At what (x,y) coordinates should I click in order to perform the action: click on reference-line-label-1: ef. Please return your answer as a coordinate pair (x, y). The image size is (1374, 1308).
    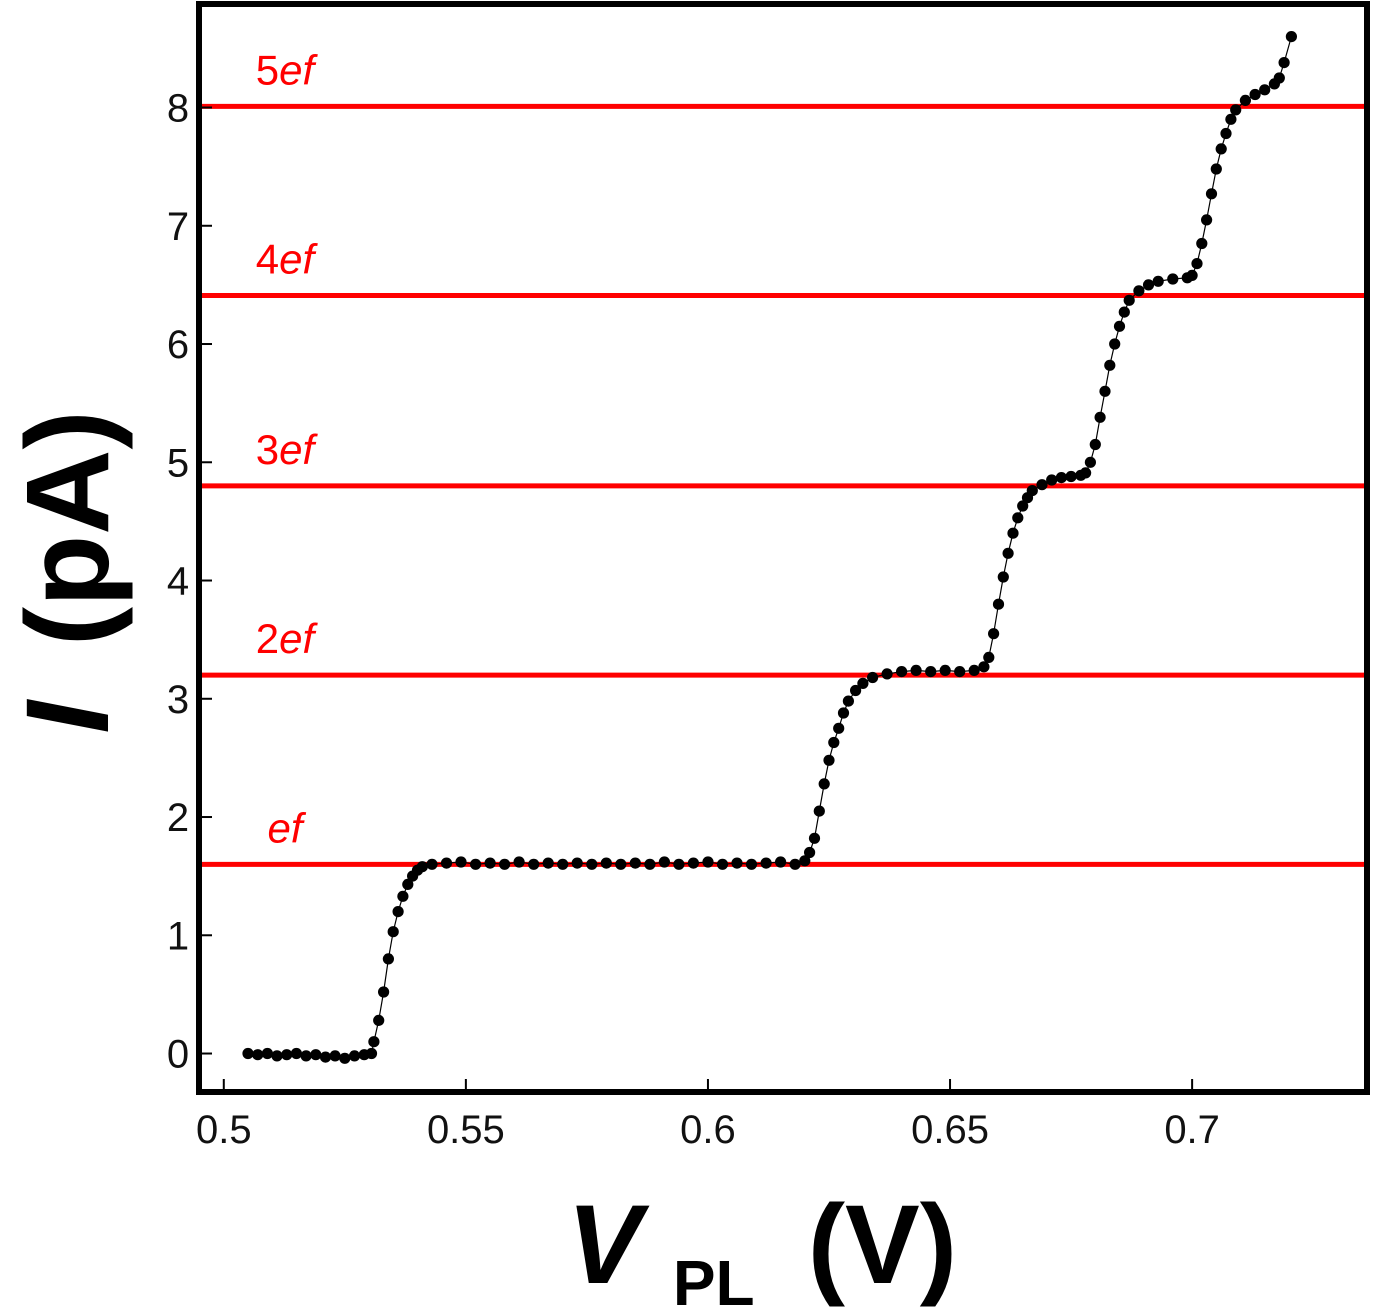
    Looking at the image, I should click on (286, 827).